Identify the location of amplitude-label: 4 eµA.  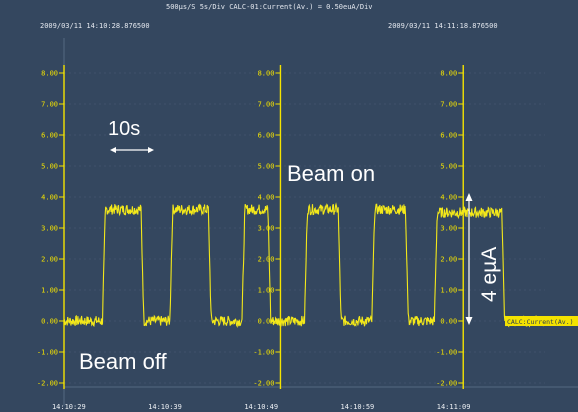
(489, 274).